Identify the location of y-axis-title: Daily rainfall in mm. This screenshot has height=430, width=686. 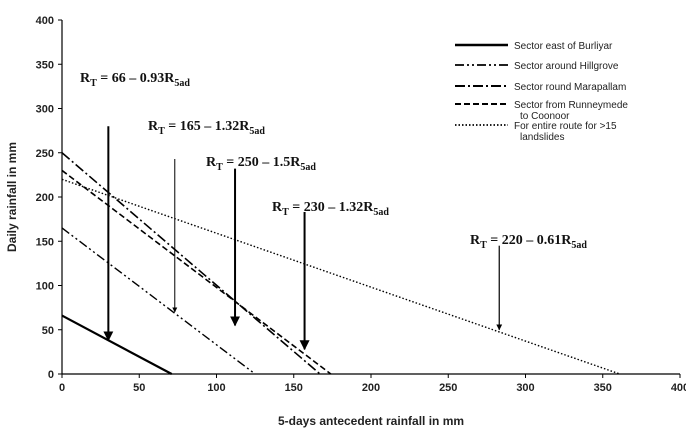
(12, 197).